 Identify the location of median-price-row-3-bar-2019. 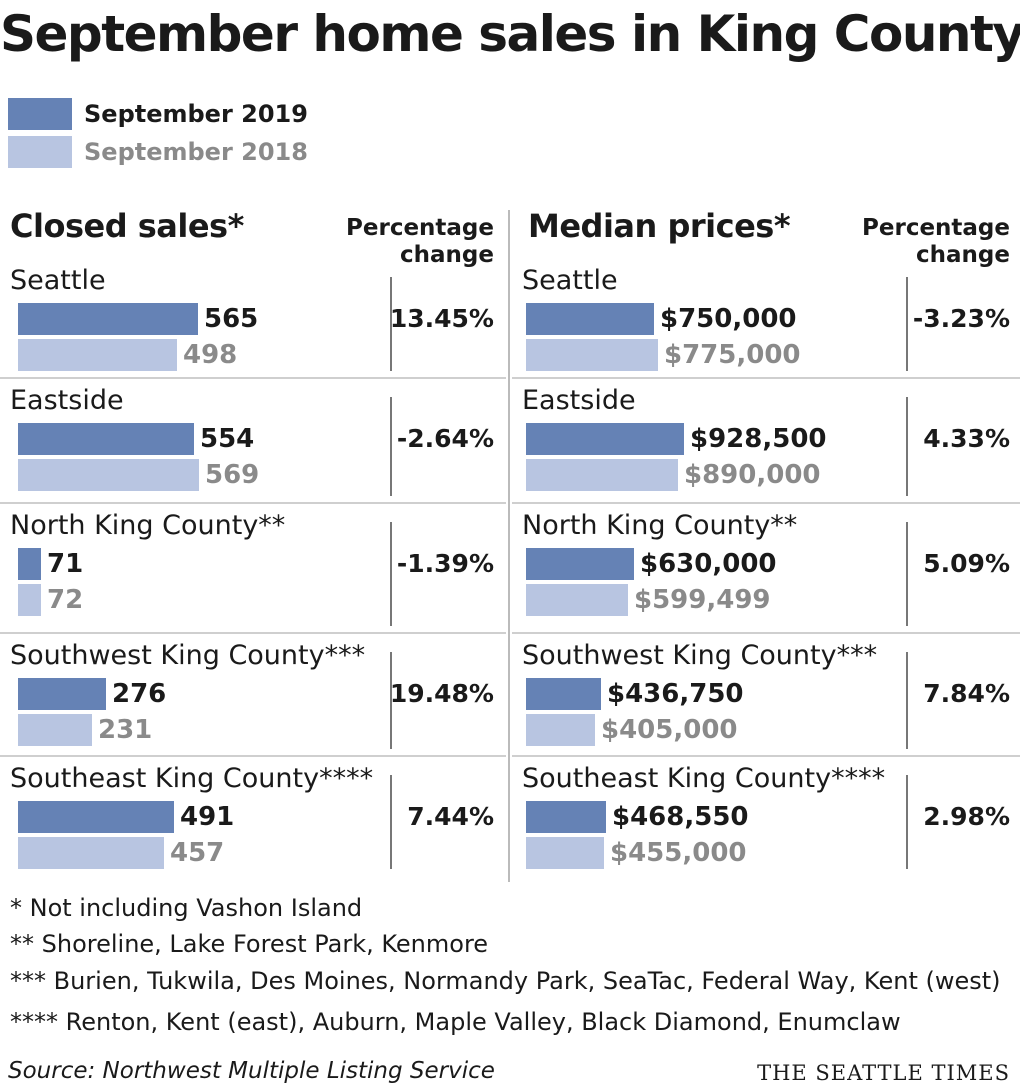
(580, 564).